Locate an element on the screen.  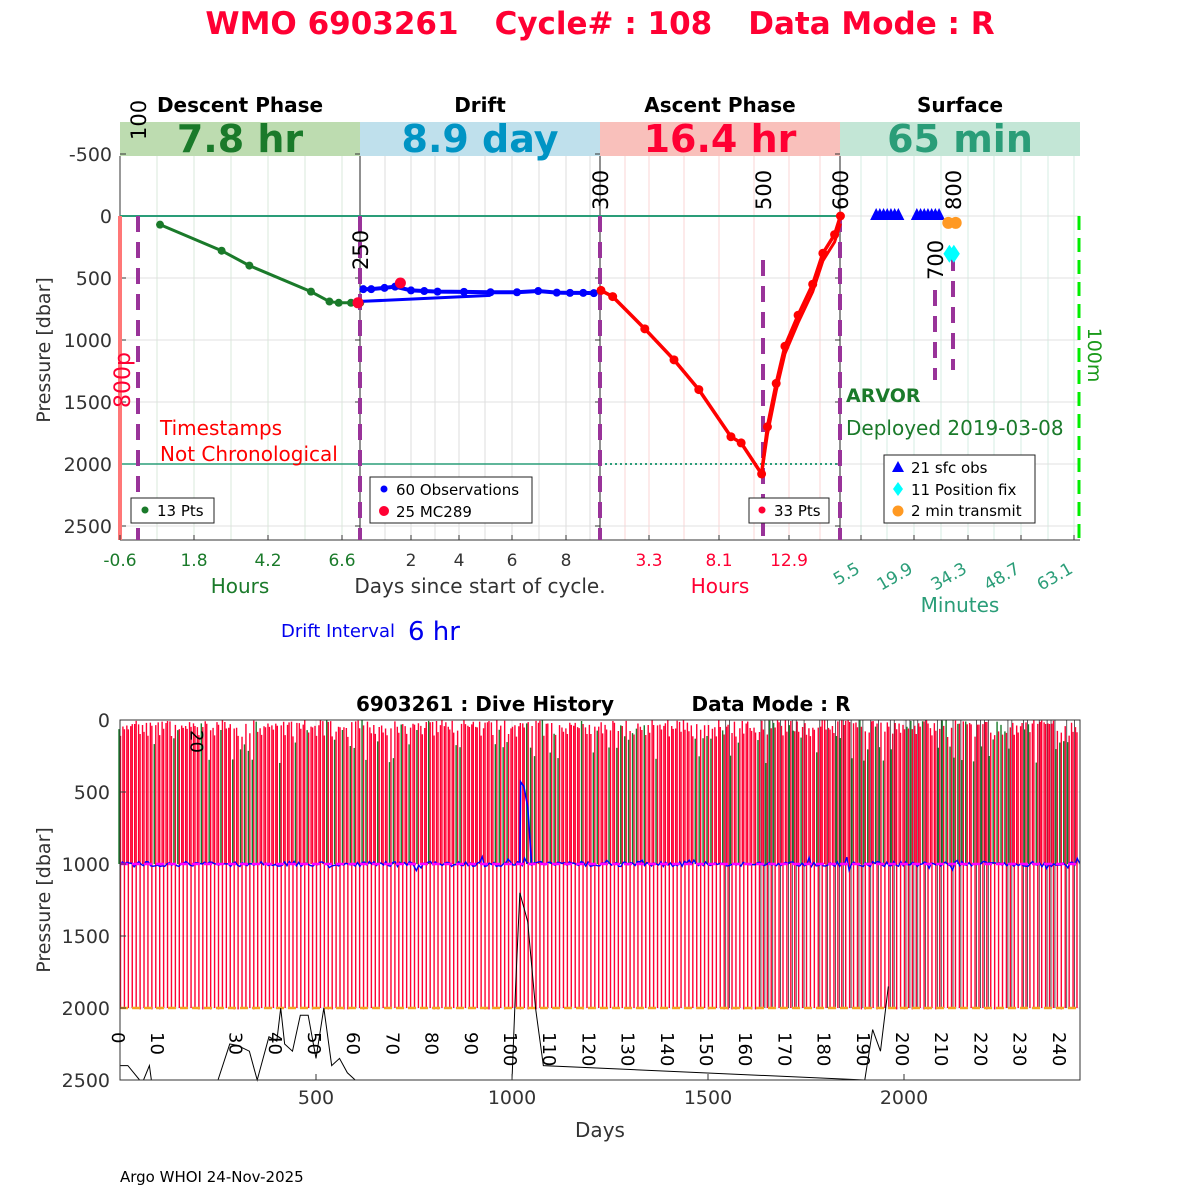
y-axis-label: Pressure [dbar] is located at coordinates (44, 350).